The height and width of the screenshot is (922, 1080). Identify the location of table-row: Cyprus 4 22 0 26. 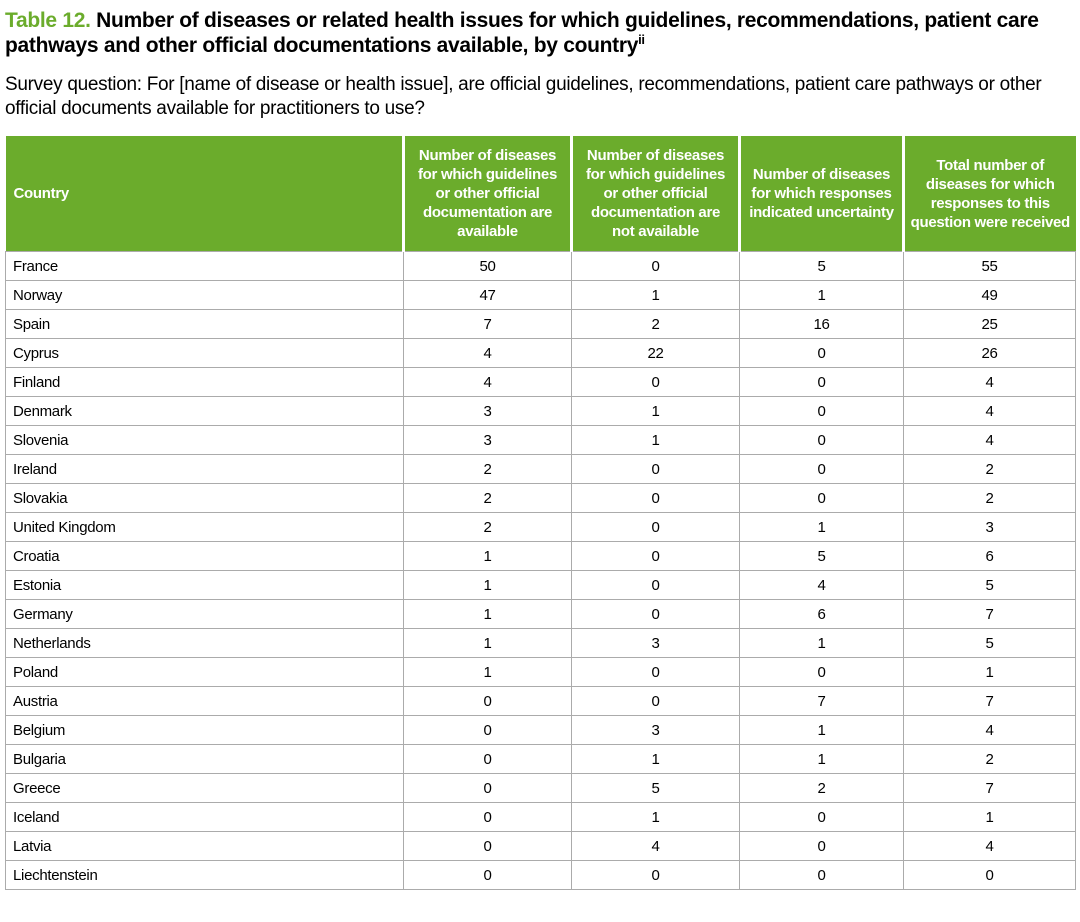
(540, 353).